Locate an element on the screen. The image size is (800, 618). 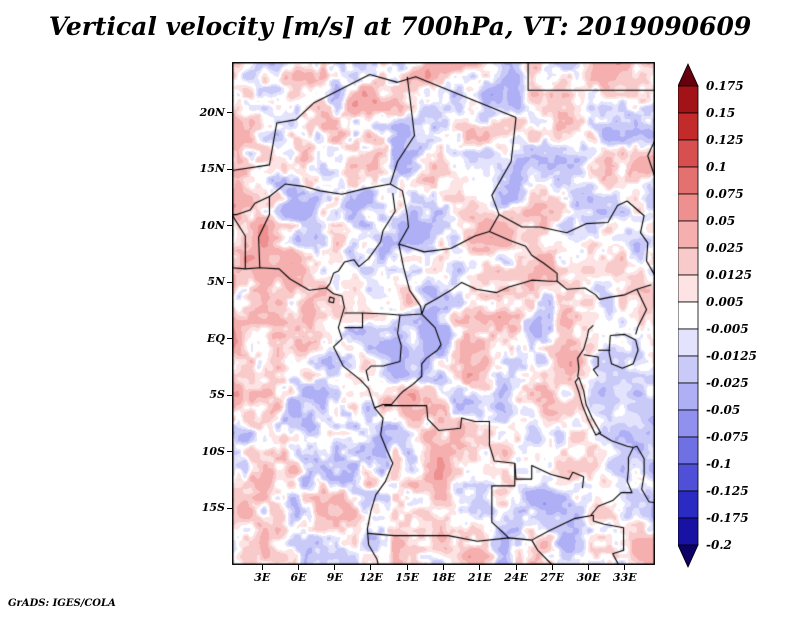
x-tick-label: 12E is located at coordinates (371, 577).